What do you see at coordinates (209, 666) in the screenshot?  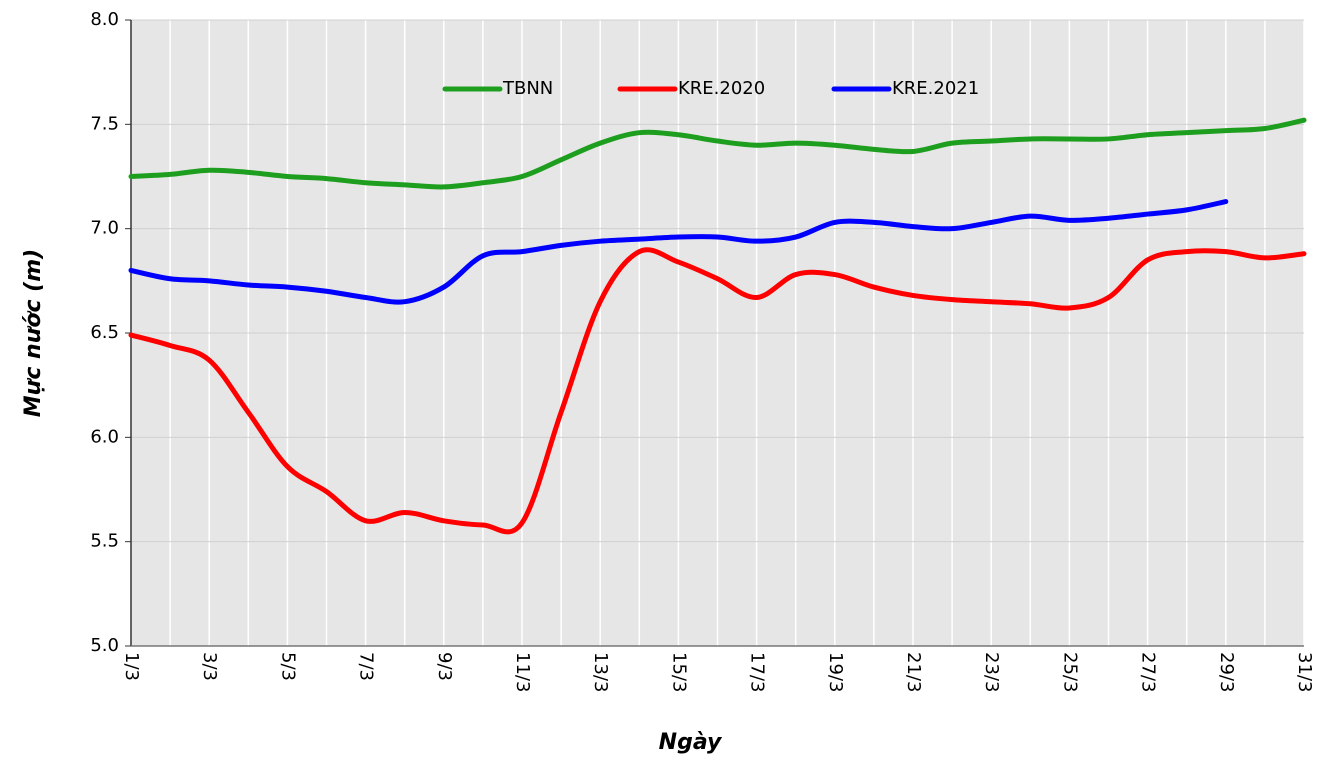 I see `x-tick-label: 3/3` at bounding box center [209, 666].